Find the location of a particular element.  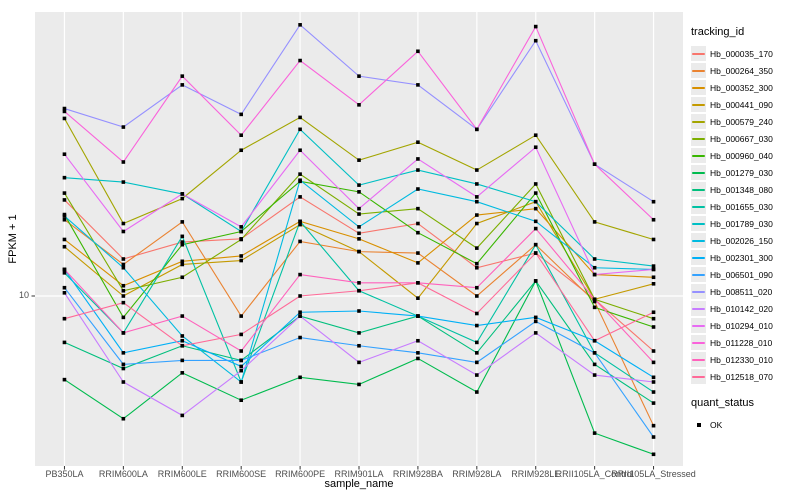

legend-item: Hb_008511_020 is located at coordinates (745, 291).